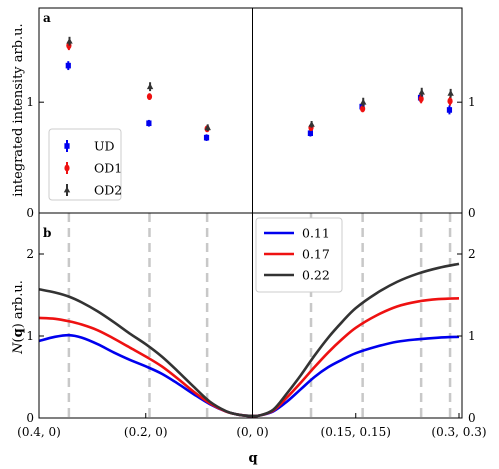 The height and width of the screenshot is (469, 499). What do you see at coordinates (472, 213) in the screenshot?
I see `panel-a-ytick-label-right: 0` at bounding box center [472, 213].